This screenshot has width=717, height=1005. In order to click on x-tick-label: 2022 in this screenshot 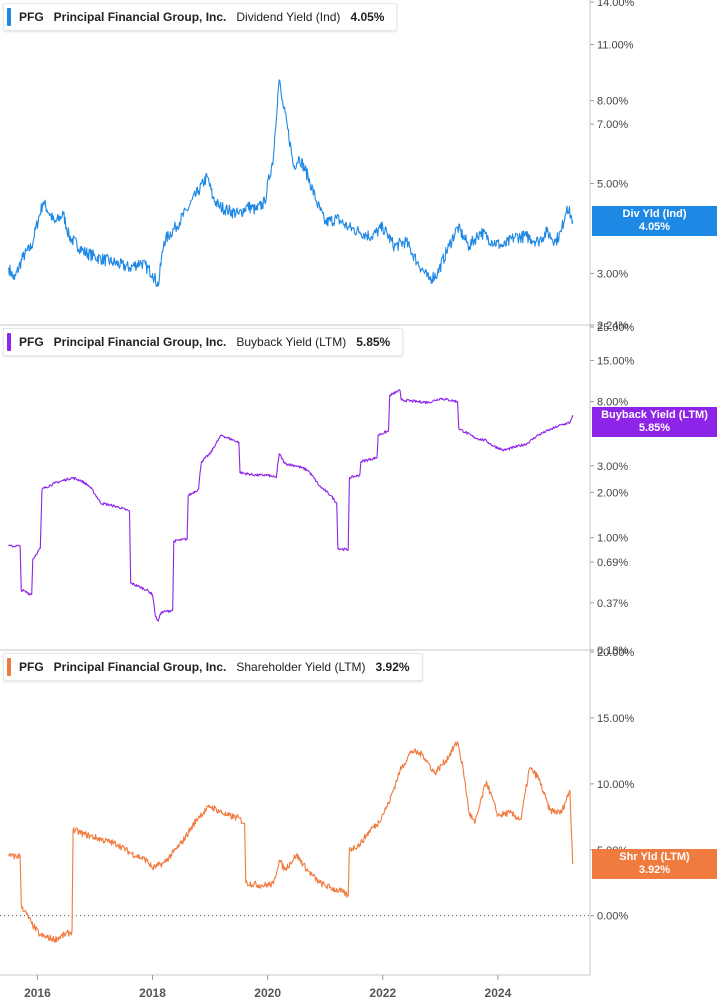, I will do `click(382, 993)`.